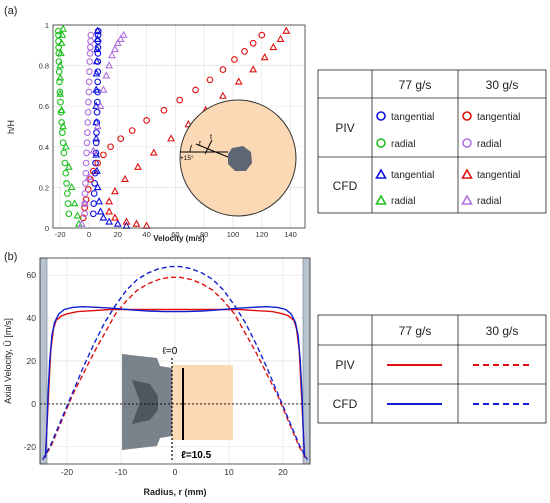  What do you see at coordinates (174, 492) in the screenshot?
I see `panel-b-xlabel: Radius, r (mm)` at bounding box center [174, 492].